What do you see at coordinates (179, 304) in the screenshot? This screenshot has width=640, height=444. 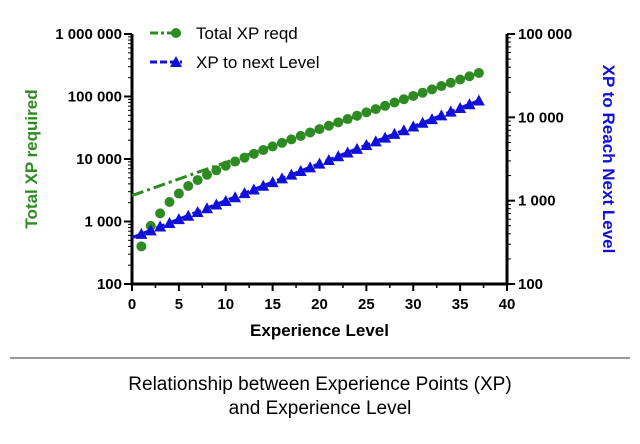 I see `x-tick-label: 5` at bounding box center [179, 304].